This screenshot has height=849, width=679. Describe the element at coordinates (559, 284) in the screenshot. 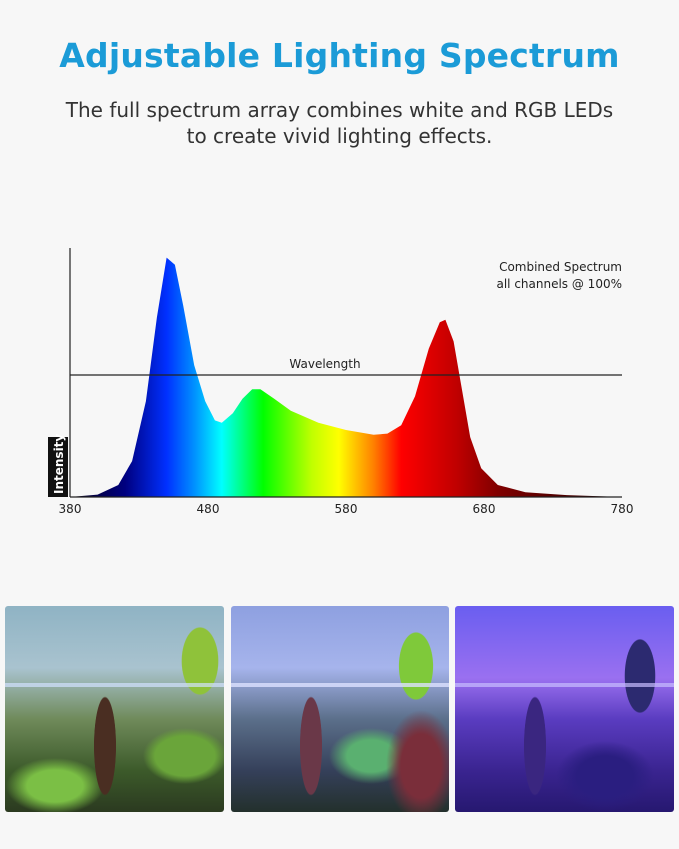

I see `annotation-line-2: all channels @ 100%` at that location.